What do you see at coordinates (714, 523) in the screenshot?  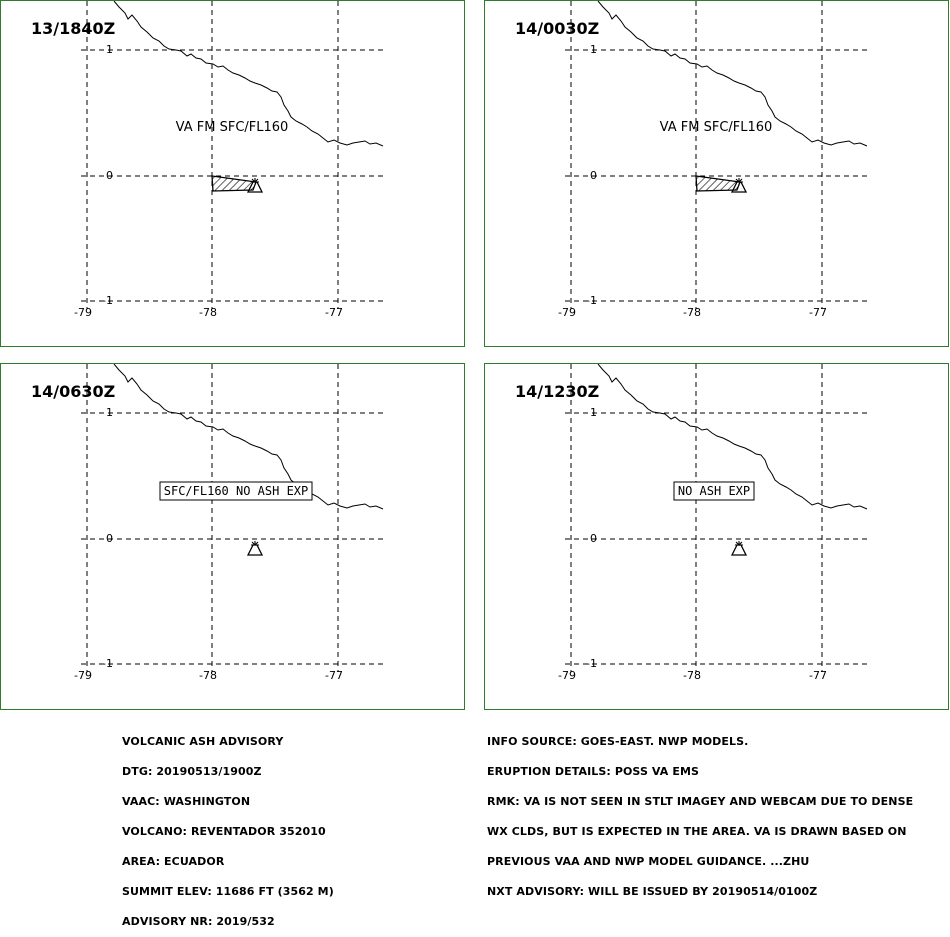 I see `map-canvas: 1 0 -1 -79 -78 -77 NO ASH EXP` at bounding box center [714, 523].